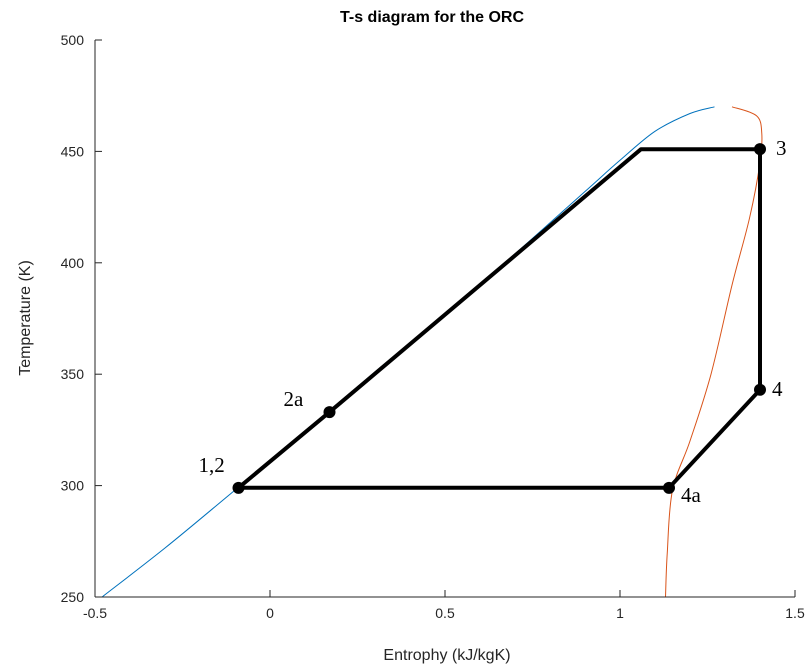 The width and height of the screenshot is (811, 671). I want to click on state-label-4: 4, so click(777, 389).